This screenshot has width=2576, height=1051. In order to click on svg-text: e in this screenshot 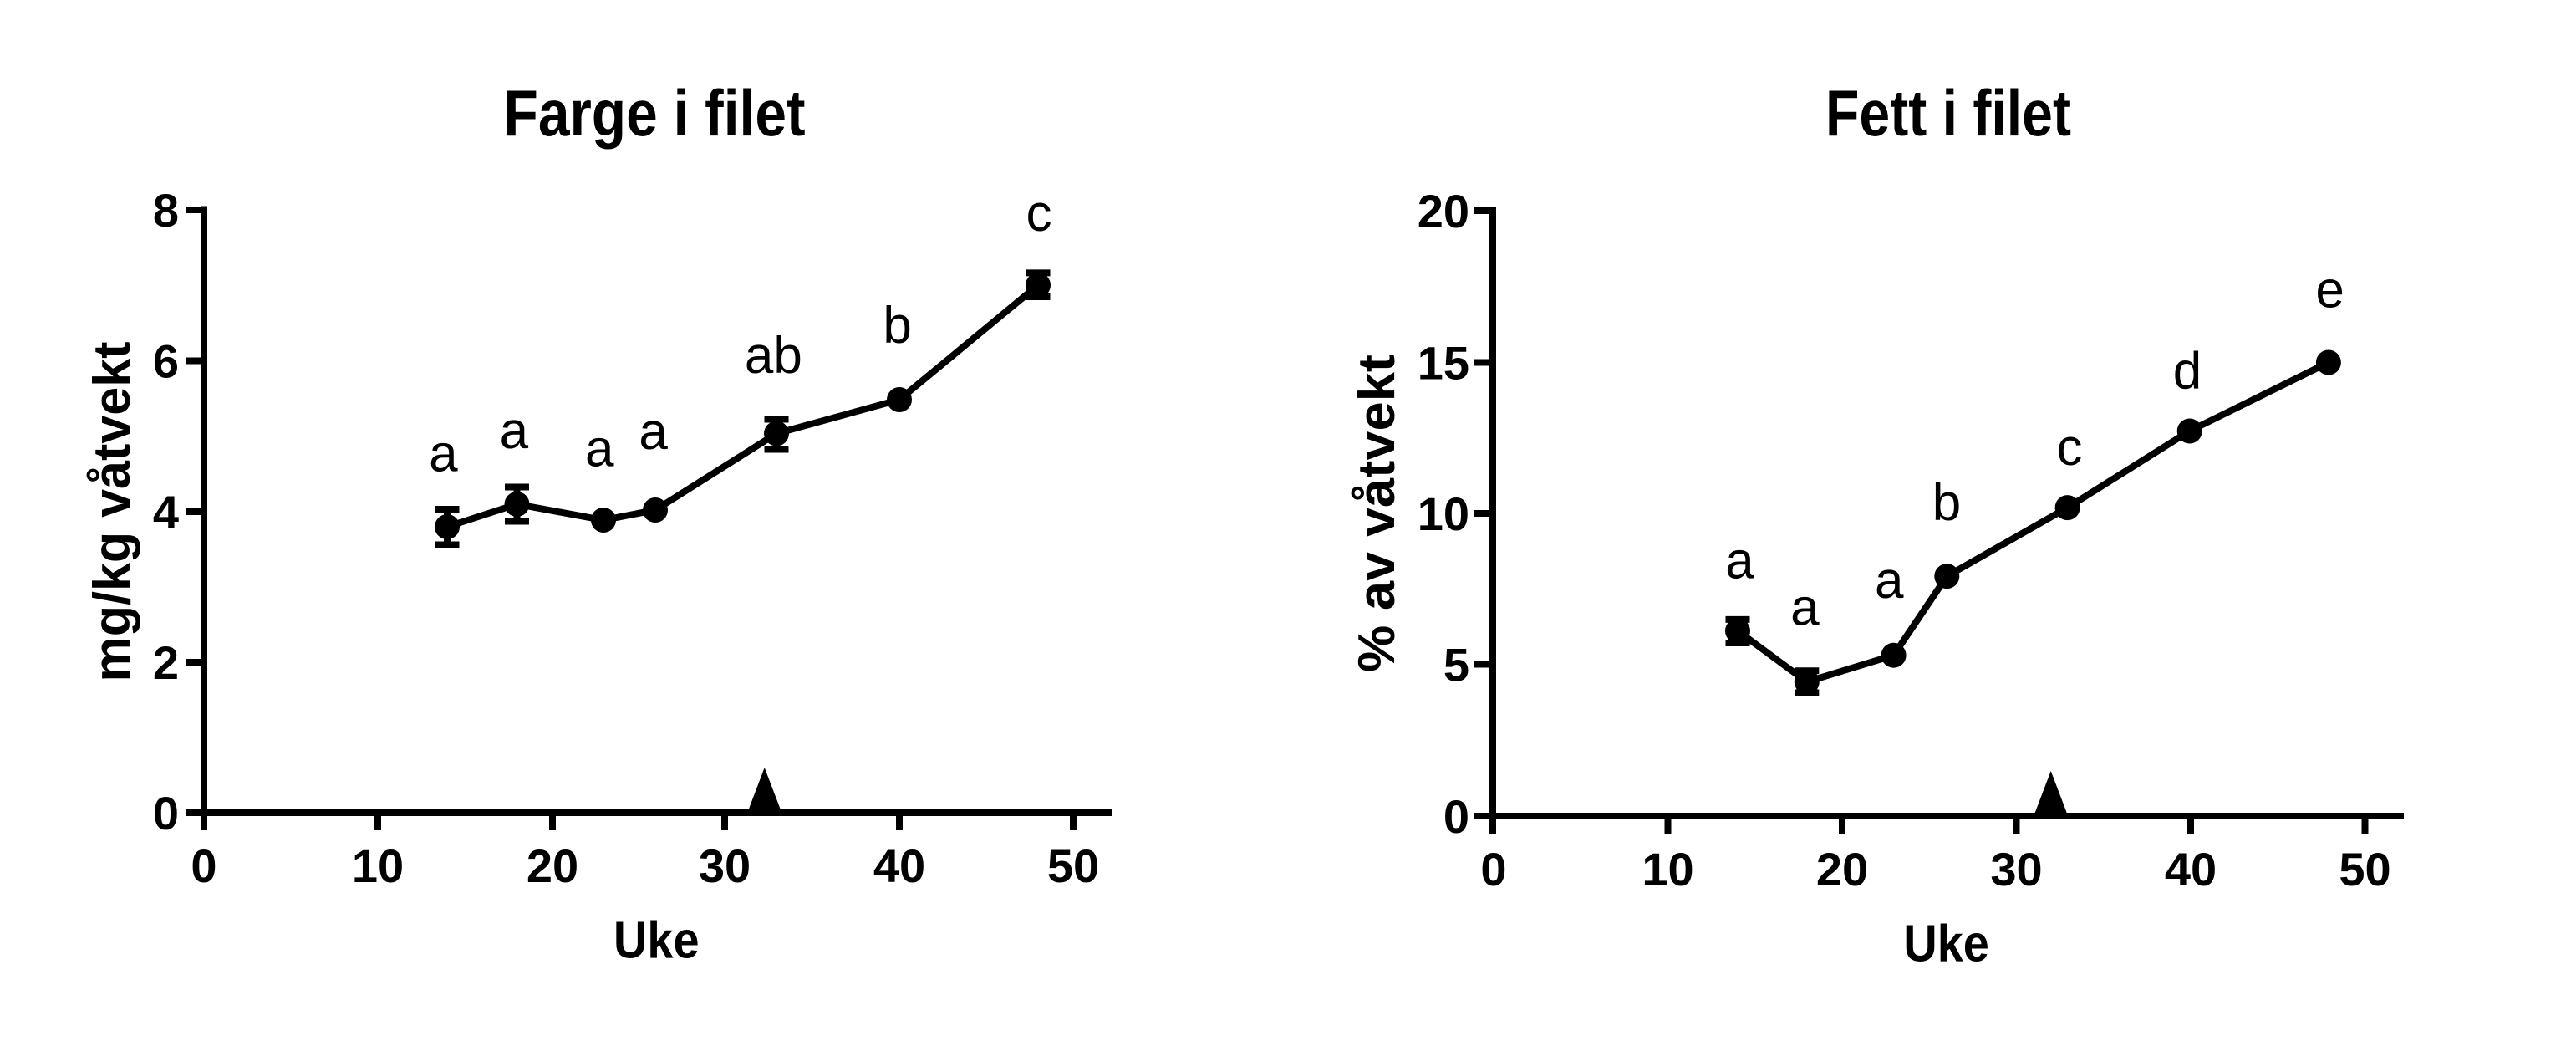, I will do `click(2329, 290)`.